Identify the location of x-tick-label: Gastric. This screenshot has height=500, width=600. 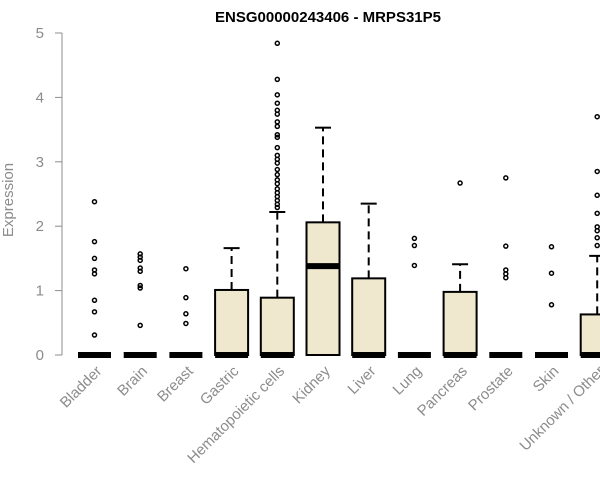
(220, 385).